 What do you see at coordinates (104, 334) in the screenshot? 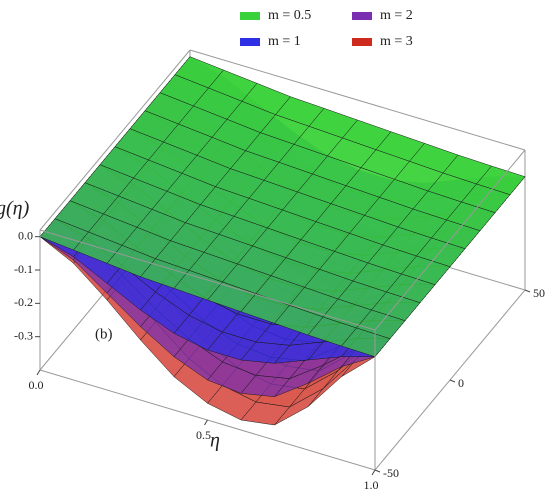
I see `annotation: (b)` at bounding box center [104, 334].